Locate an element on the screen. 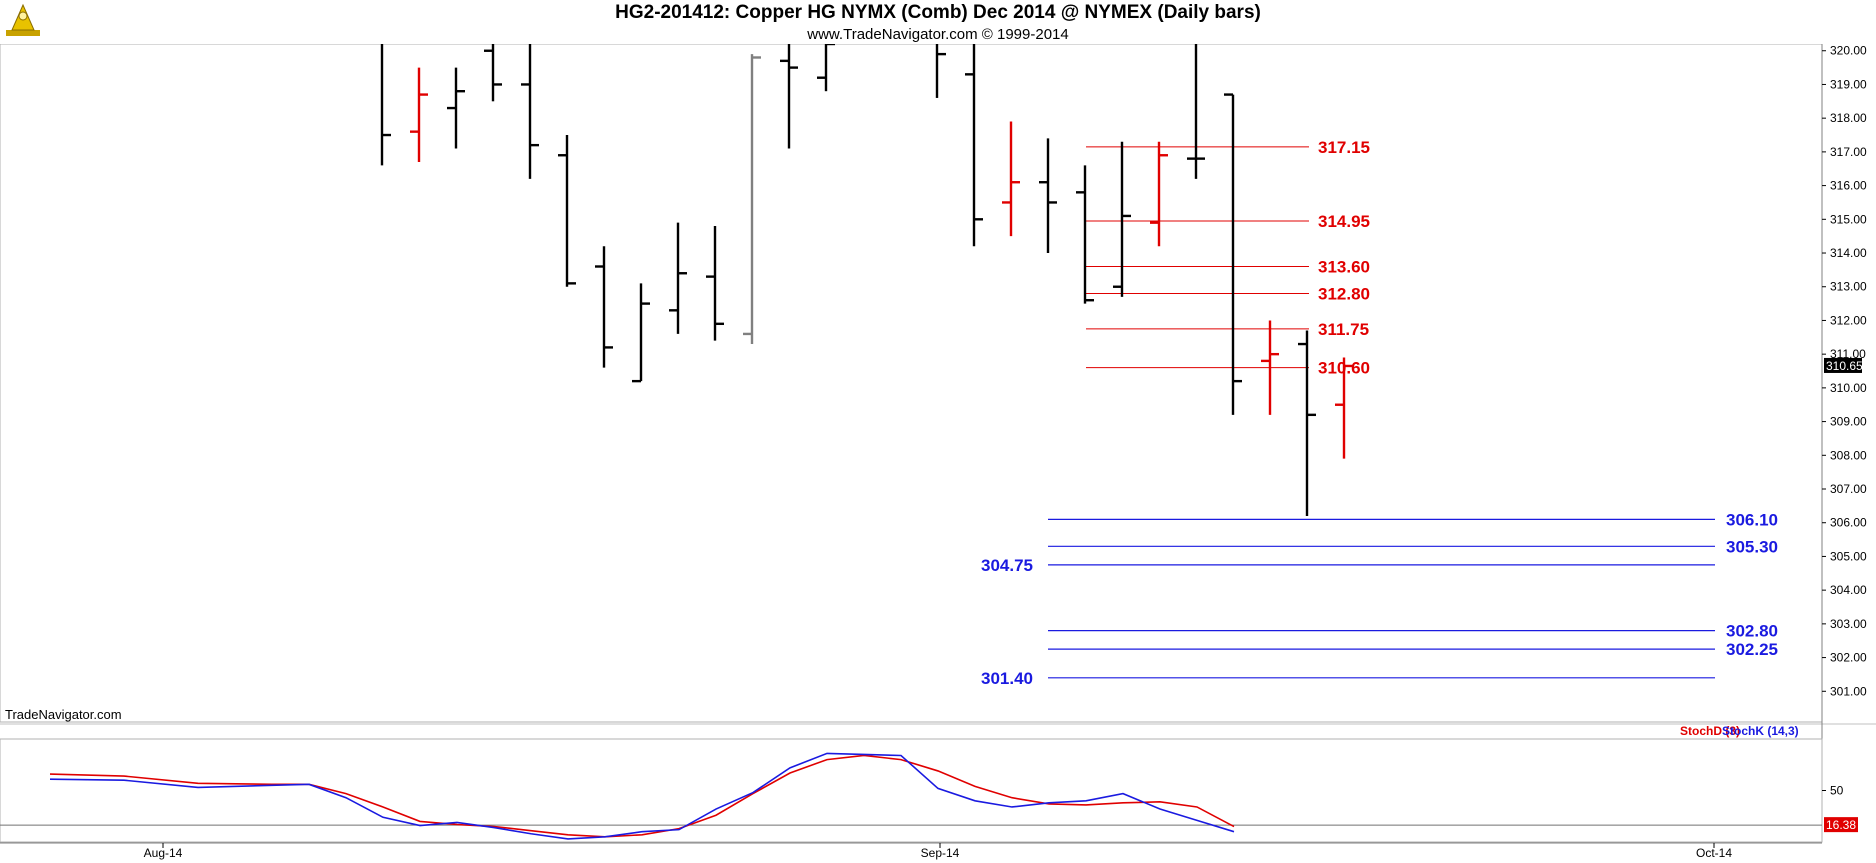  watermark: TradeNavigator.com is located at coordinates (63, 714).